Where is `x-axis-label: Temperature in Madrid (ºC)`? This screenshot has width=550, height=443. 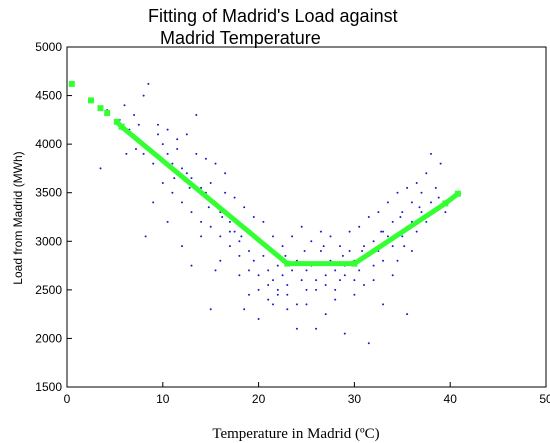
x-axis-label: Temperature in Madrid (ºC) is located at coordinates (295, 434).